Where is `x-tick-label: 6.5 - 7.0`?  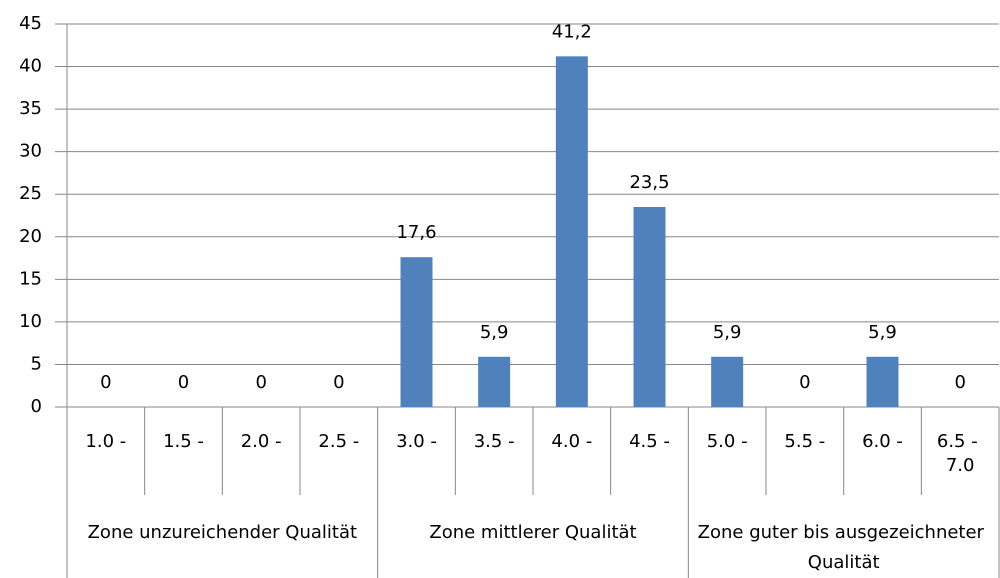
x-tick-label: 6.5 - 7.0 is located at coordinates (960, 453).